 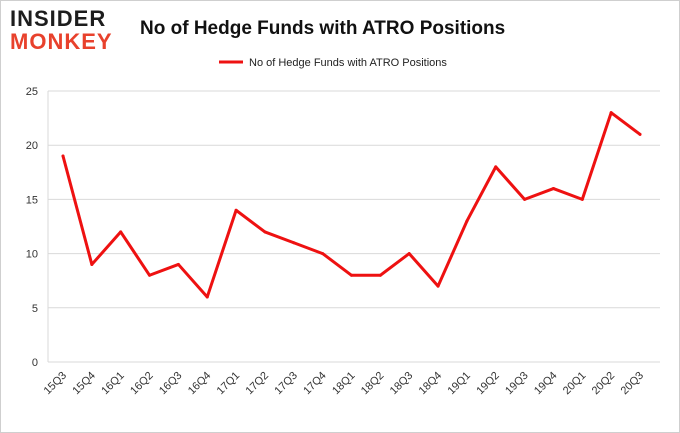 I want to click on insider-monkey-logo: INSIDER MONKEY, so click(x=61, y=30).